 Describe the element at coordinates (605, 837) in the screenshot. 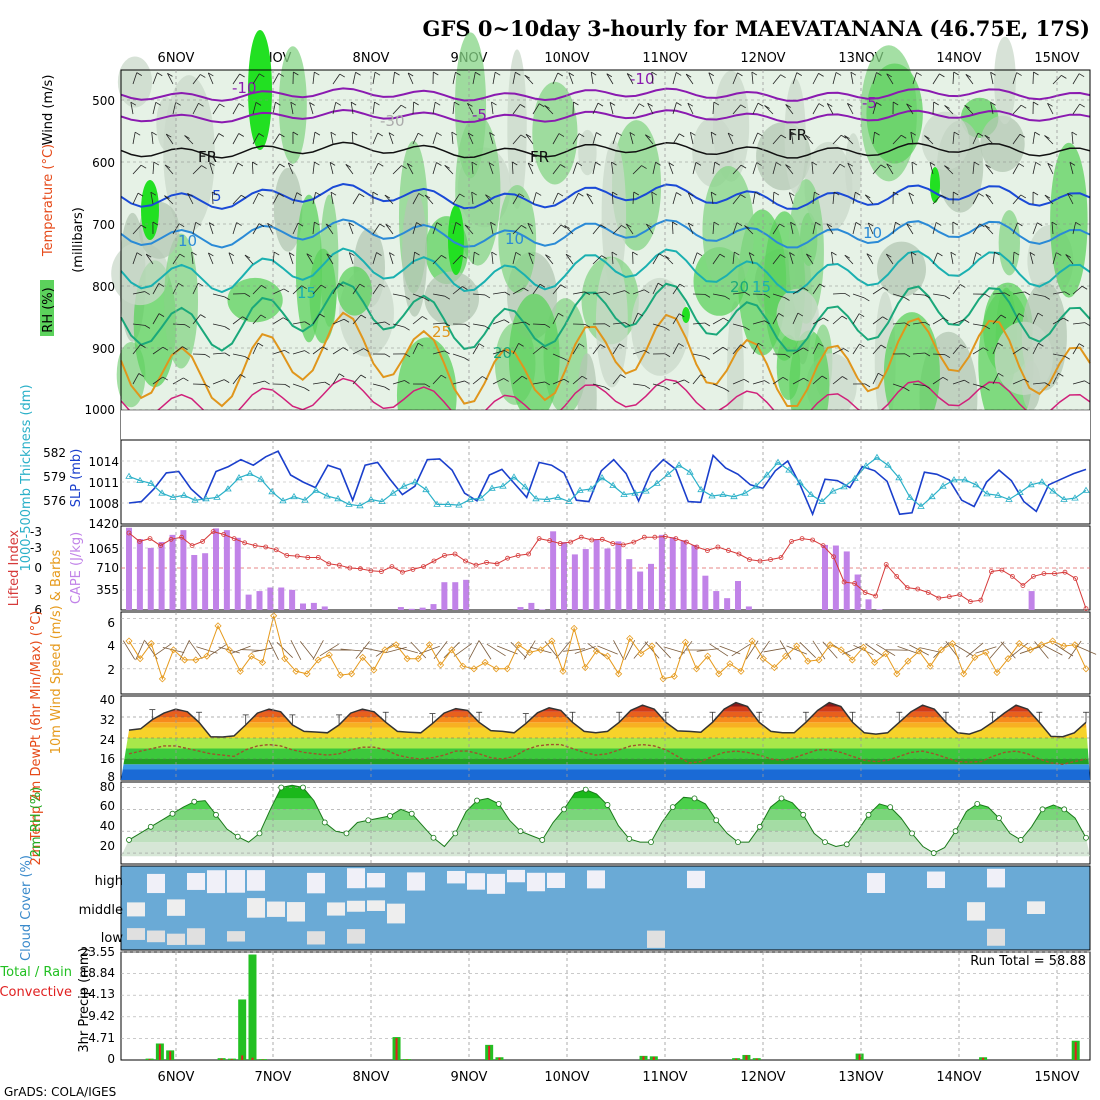

I see `rh-band` at that location.